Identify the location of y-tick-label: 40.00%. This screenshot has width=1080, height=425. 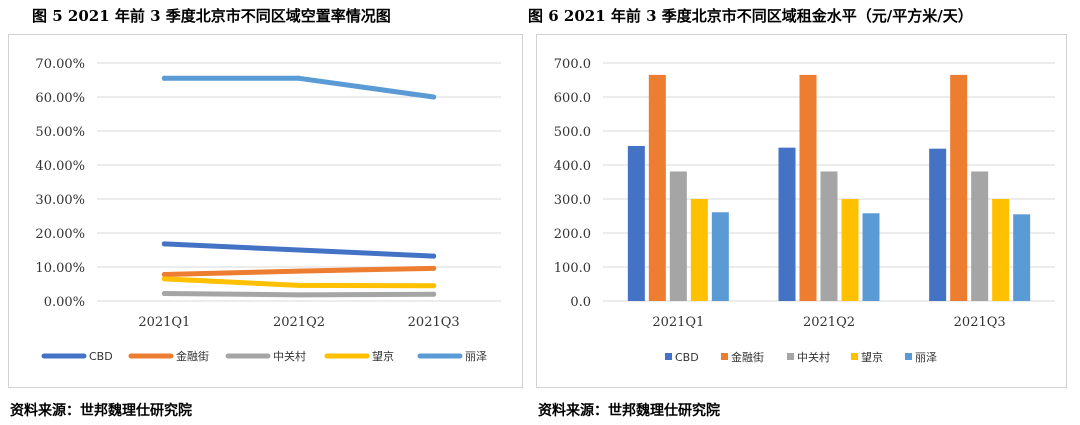
(60, 166).